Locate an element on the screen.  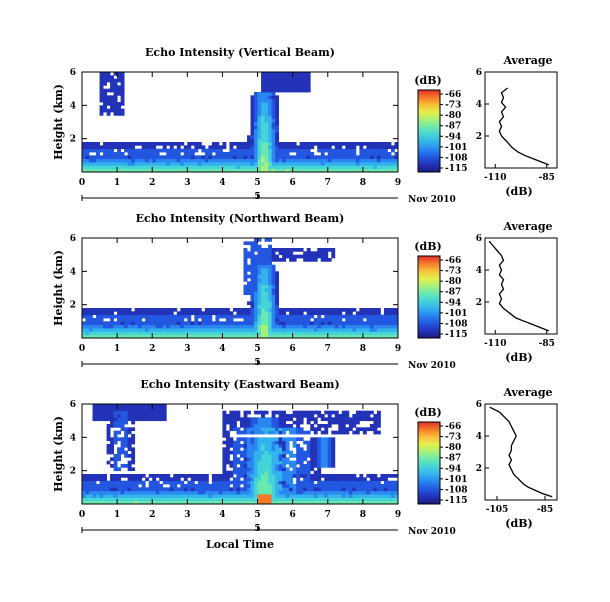
colorbar-tick-label: -94 is located at coordinates (453, 469).